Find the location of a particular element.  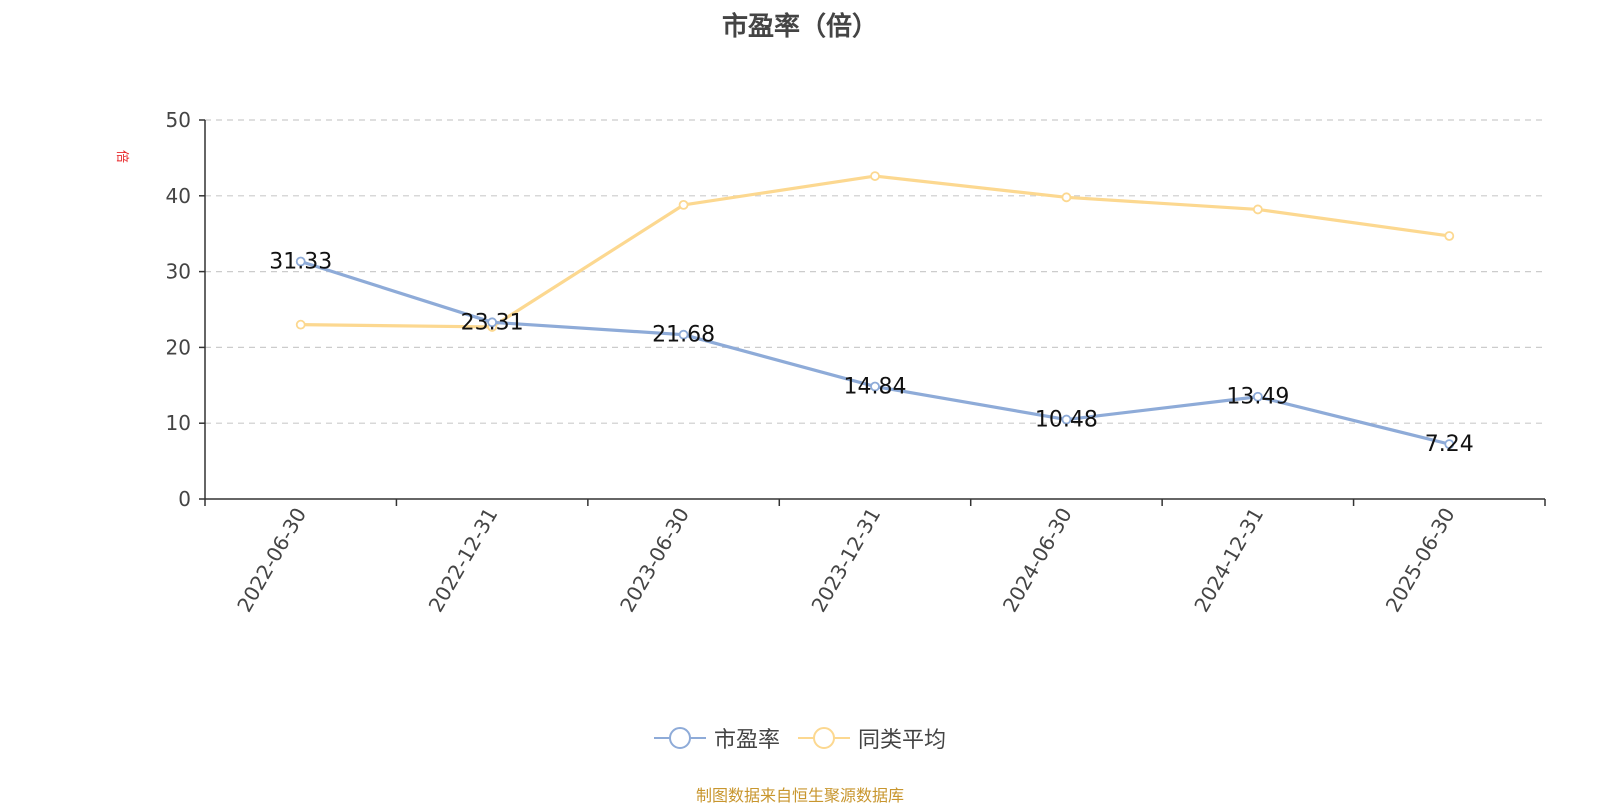

data-label: 7.24 is located at coordinates (1449, 444).